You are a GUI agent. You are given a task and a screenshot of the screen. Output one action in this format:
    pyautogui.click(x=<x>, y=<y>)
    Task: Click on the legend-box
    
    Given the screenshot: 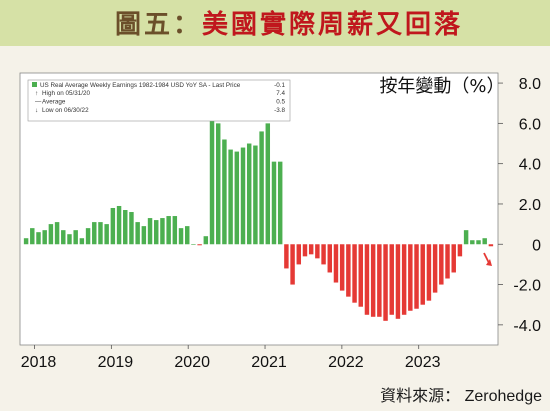 What is the action you would take?
    pyautogui.click(x=159, y=100)
    